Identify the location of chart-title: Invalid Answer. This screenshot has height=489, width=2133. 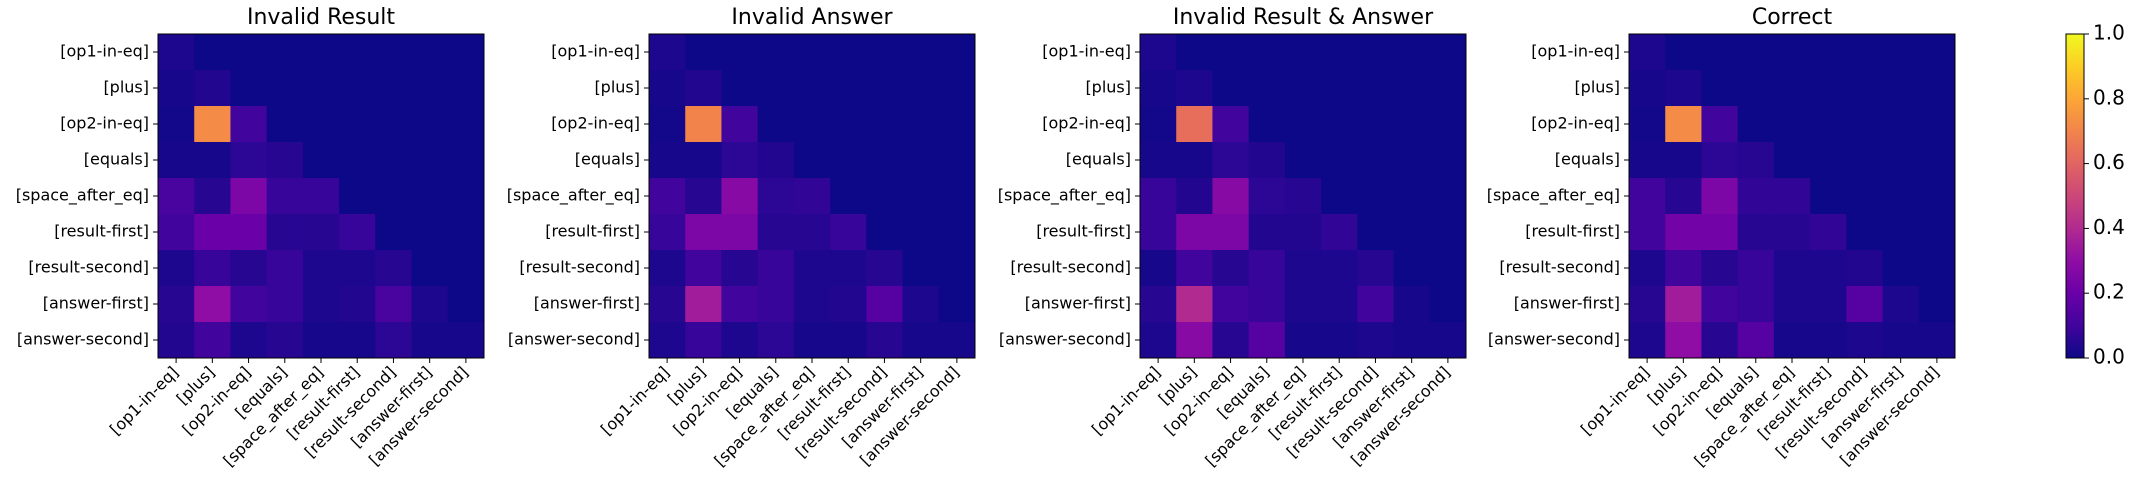
(812, 17).